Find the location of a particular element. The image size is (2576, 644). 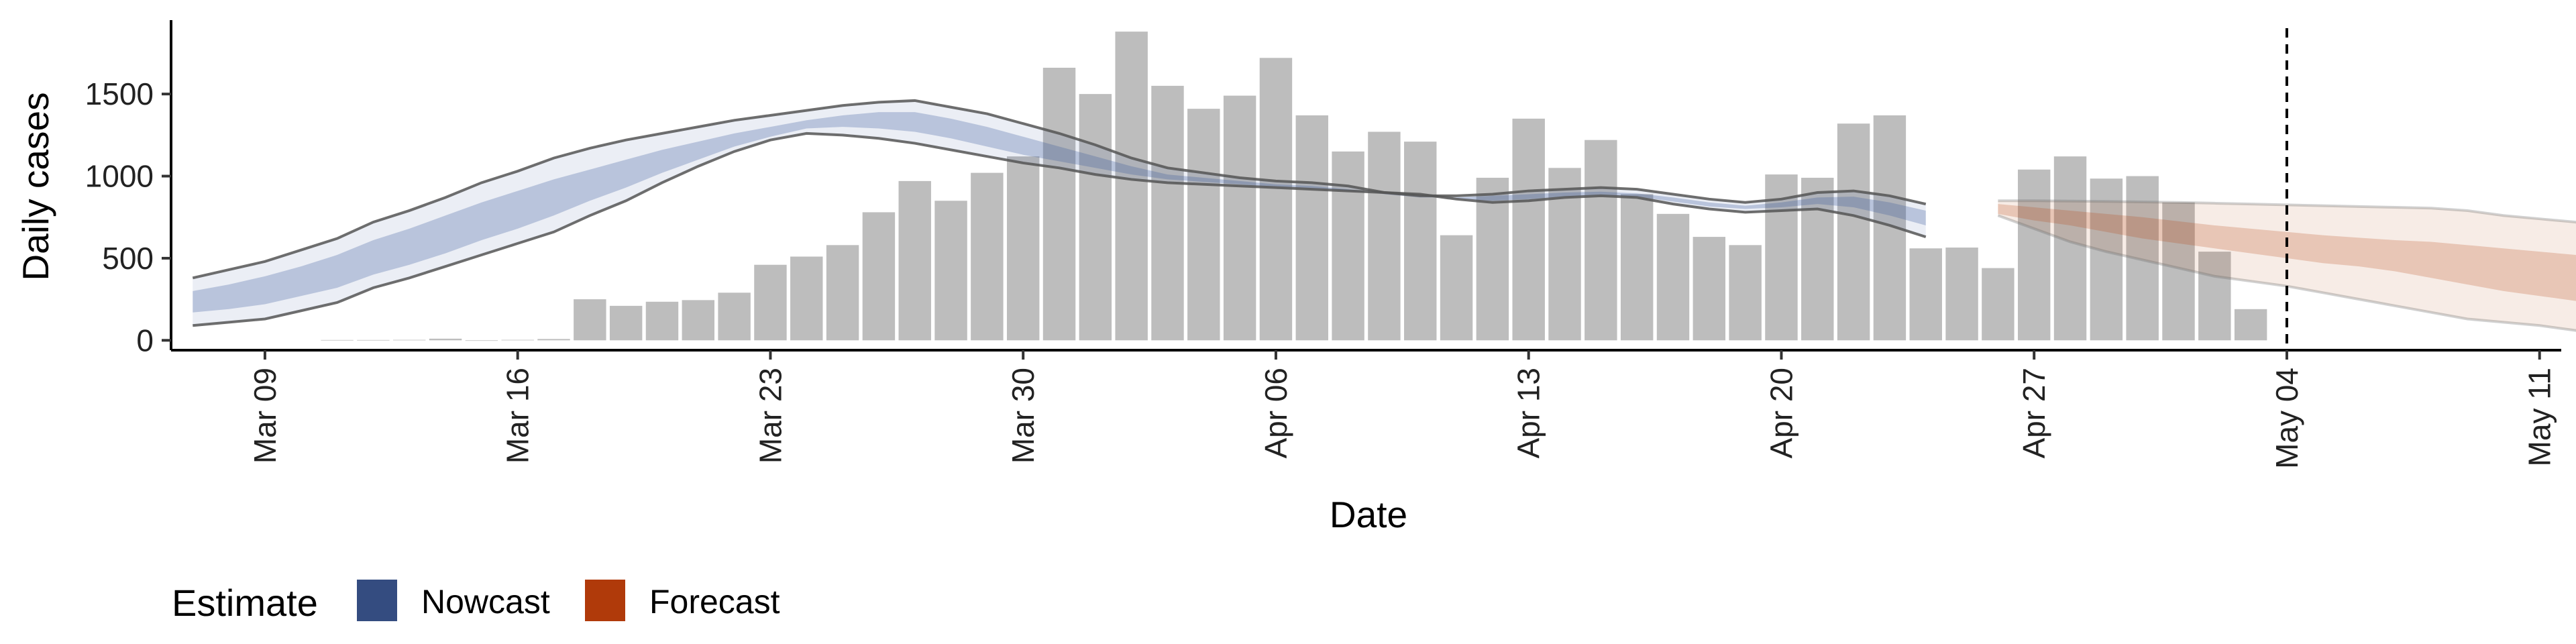

y-tick-label: 1500 is located at coordinates (119, 93).